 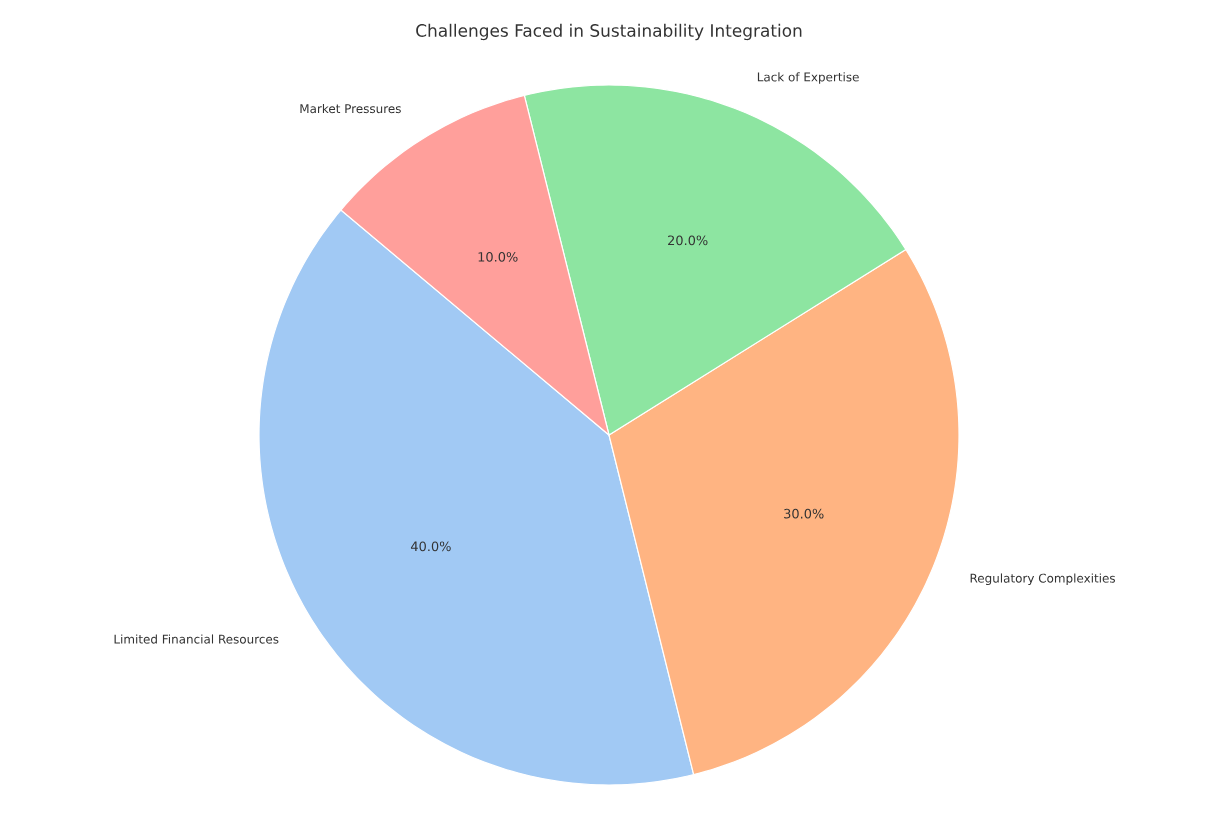 I want to click on chart-title: Challenges Faced in Sustainability Integration, so click(x=609, y=32).